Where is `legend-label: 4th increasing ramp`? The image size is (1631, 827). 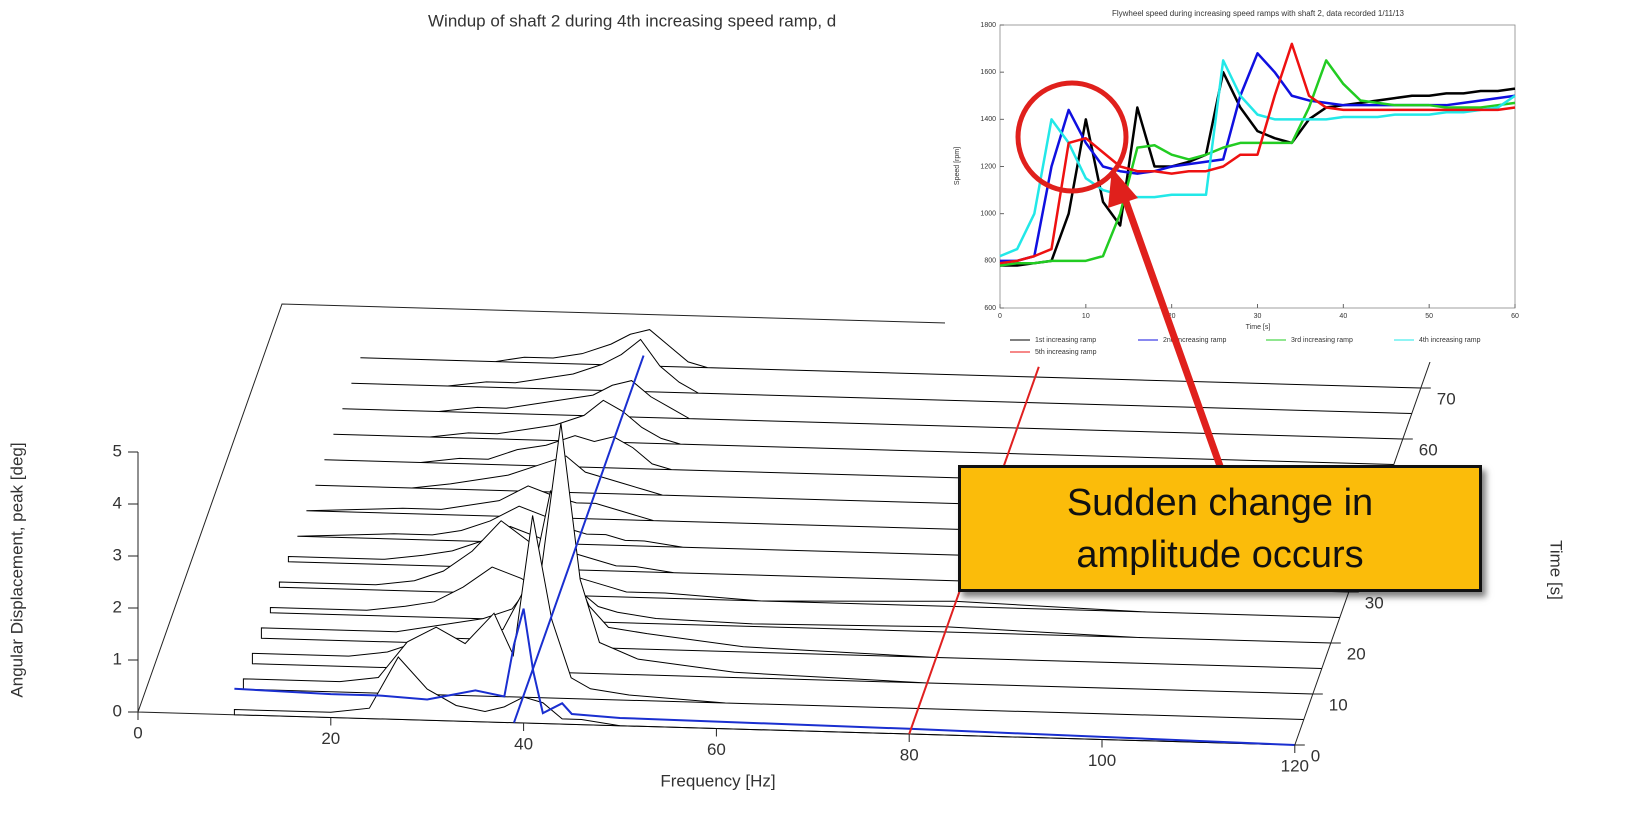 legend-label: 4th increasing ramp is located at coordinates (1450, 340).